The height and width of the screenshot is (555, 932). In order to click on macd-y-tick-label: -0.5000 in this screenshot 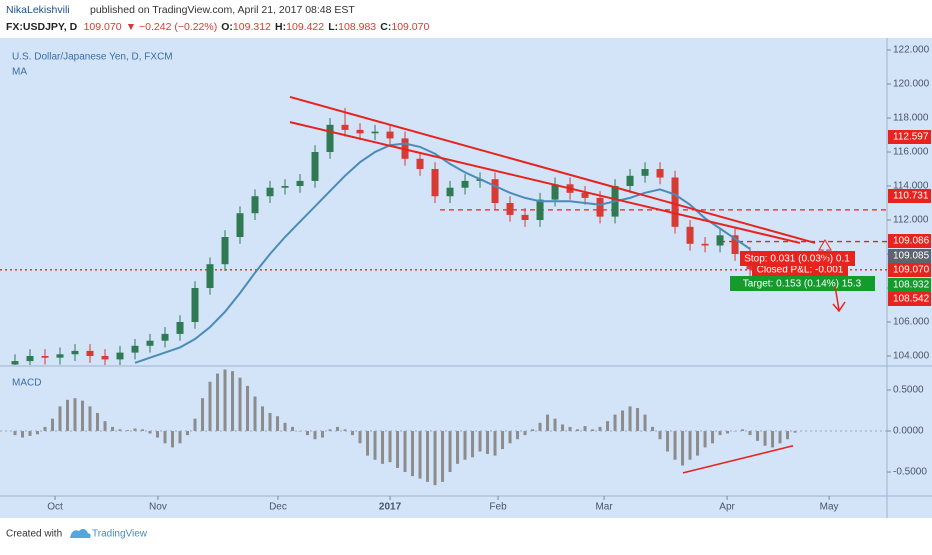, I will do `click(910, 472)`.